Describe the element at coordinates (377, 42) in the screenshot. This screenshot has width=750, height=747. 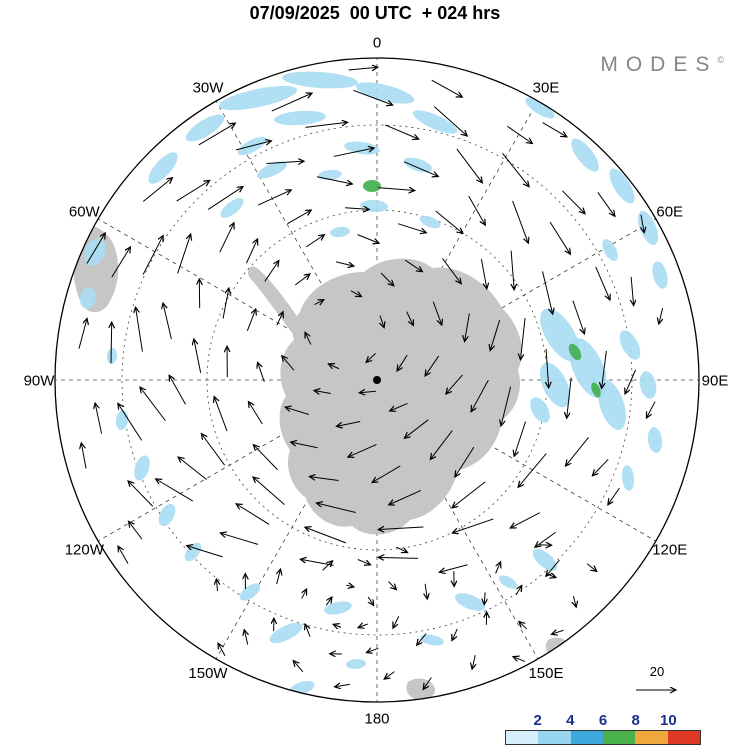
I see `longitude-label: 0` at that location.